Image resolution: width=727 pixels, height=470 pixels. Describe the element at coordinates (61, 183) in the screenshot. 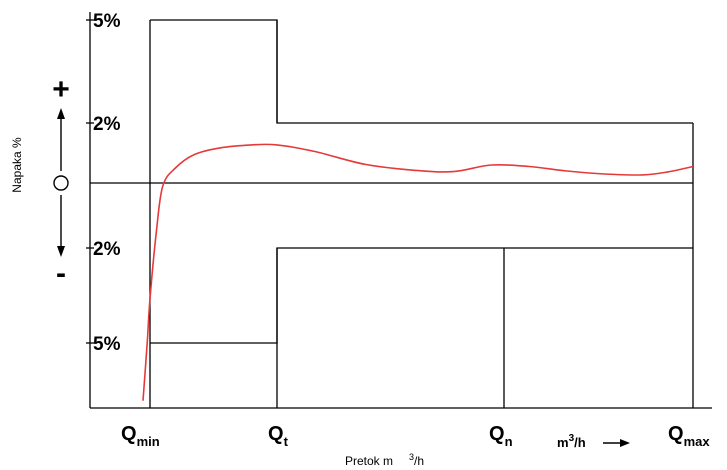

I see `zero-circle-icon` at that location.